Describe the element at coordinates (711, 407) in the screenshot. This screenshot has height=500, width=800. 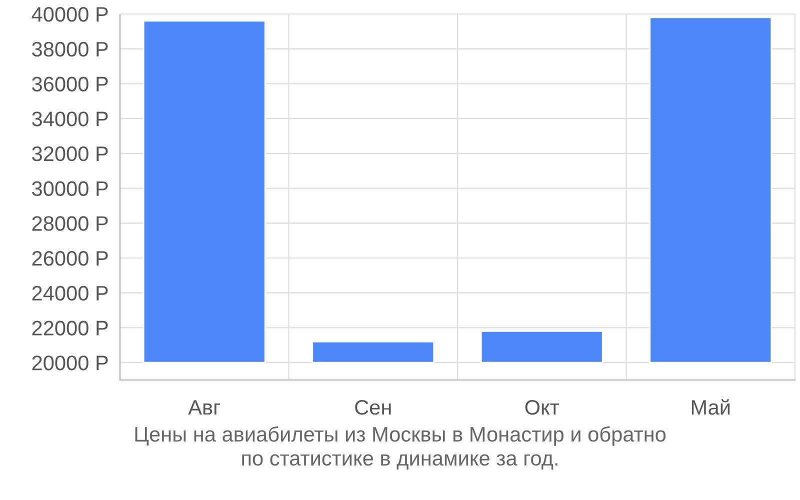
I see `x-tick-label: Май` at that location.